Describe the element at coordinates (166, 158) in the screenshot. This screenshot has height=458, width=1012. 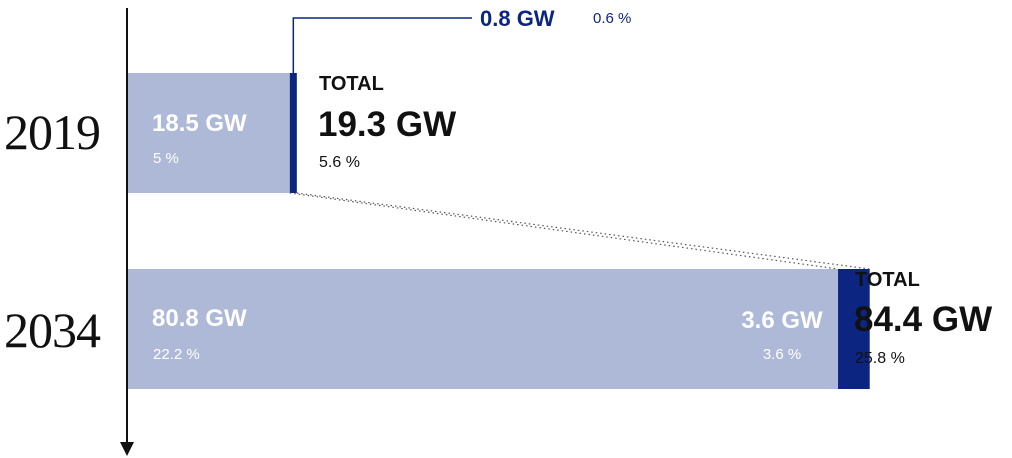
I see `bar-2019-light-percent: 5 %` at that location.